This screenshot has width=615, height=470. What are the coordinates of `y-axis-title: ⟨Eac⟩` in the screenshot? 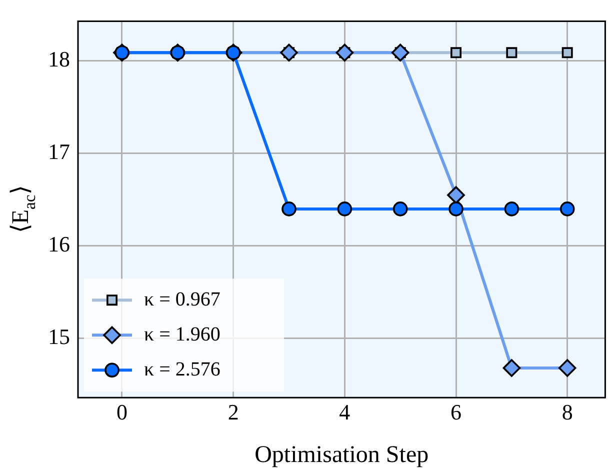 It's located at (24, 210).